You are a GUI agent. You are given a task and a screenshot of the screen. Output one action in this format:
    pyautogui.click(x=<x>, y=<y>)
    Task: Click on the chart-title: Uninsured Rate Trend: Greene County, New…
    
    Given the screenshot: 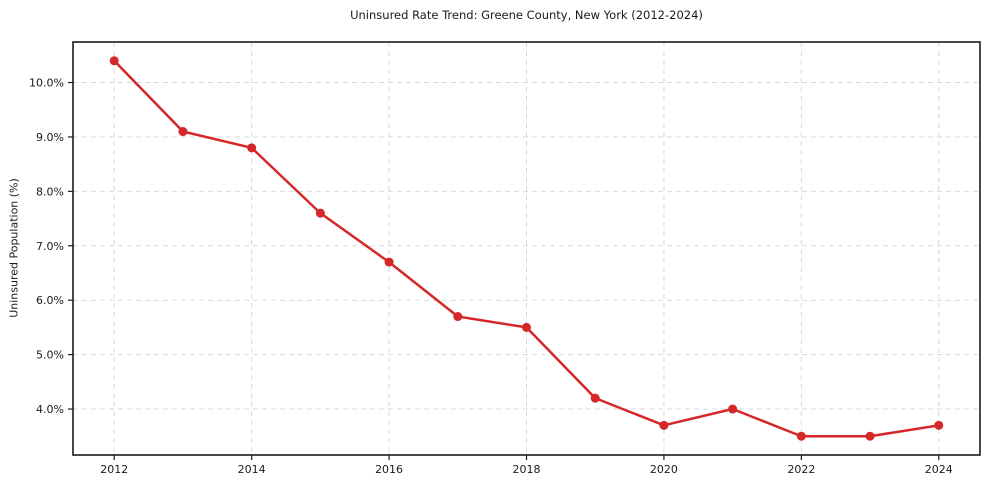 What is the action you would take?
    pyautogui.click(x=526, y=15)
    